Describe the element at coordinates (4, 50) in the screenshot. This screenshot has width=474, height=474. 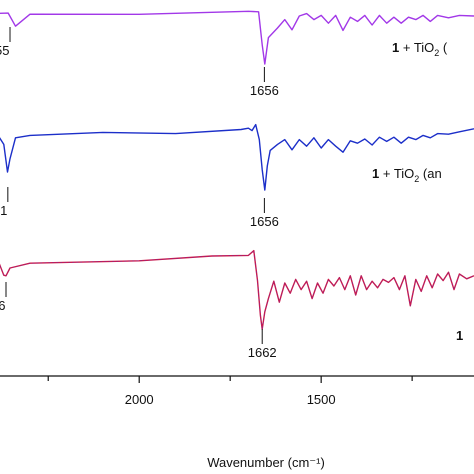
I see `peak-label: 2355` at that location.